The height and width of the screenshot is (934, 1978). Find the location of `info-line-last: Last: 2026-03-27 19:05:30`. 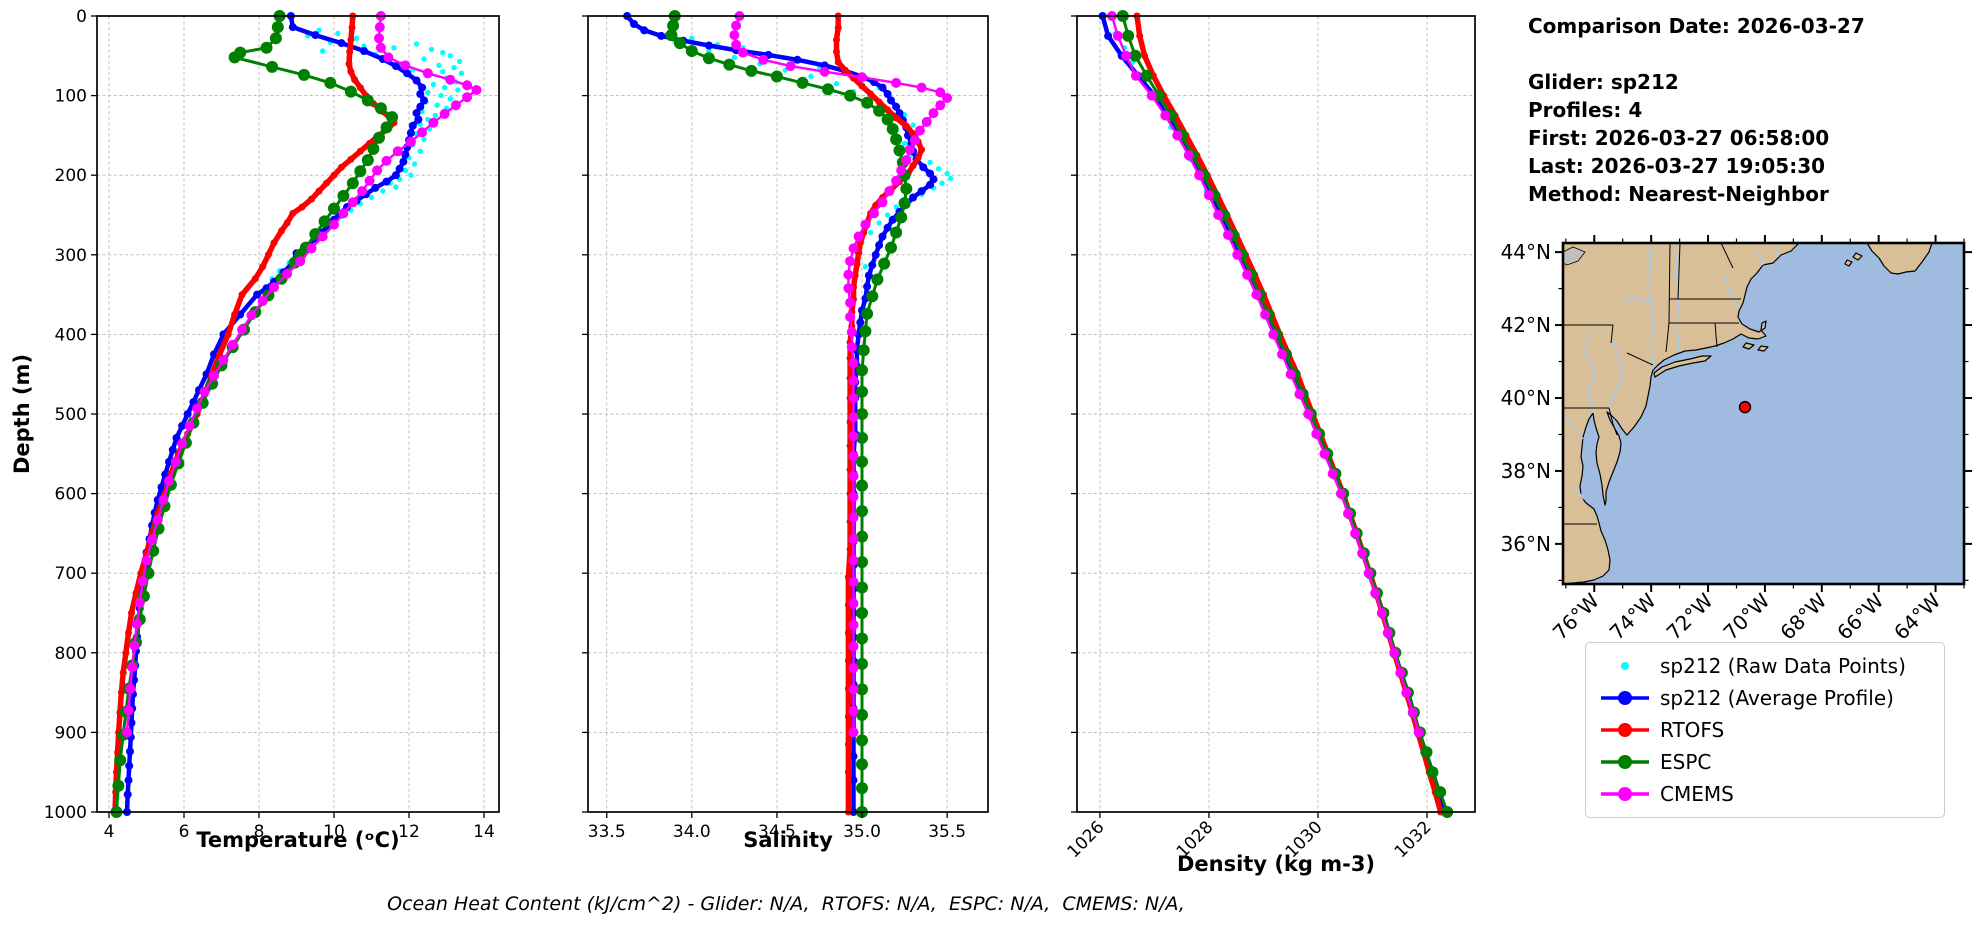

info-line-last: Last: 2026-03-27 19:05:30 is located at coordinates (1677, 166).